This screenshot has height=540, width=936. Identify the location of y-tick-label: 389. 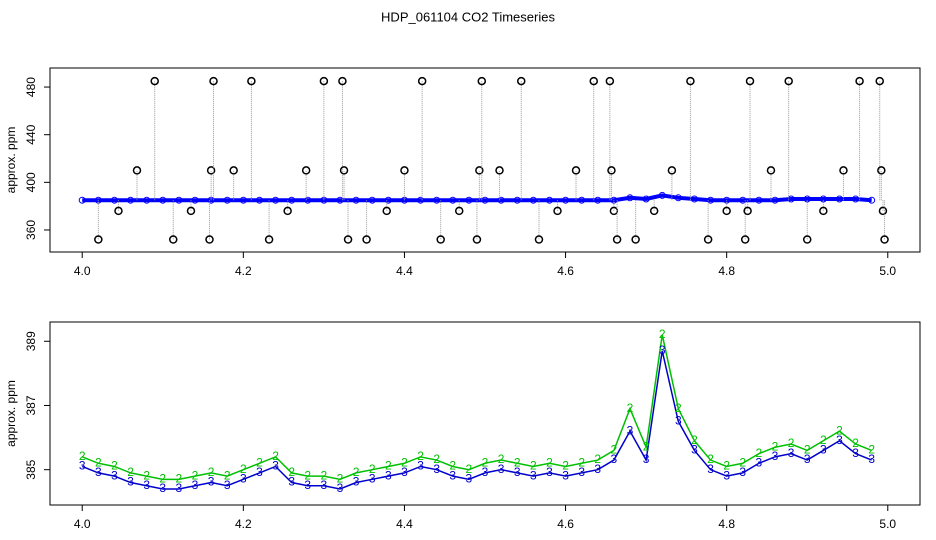
(31, 341).